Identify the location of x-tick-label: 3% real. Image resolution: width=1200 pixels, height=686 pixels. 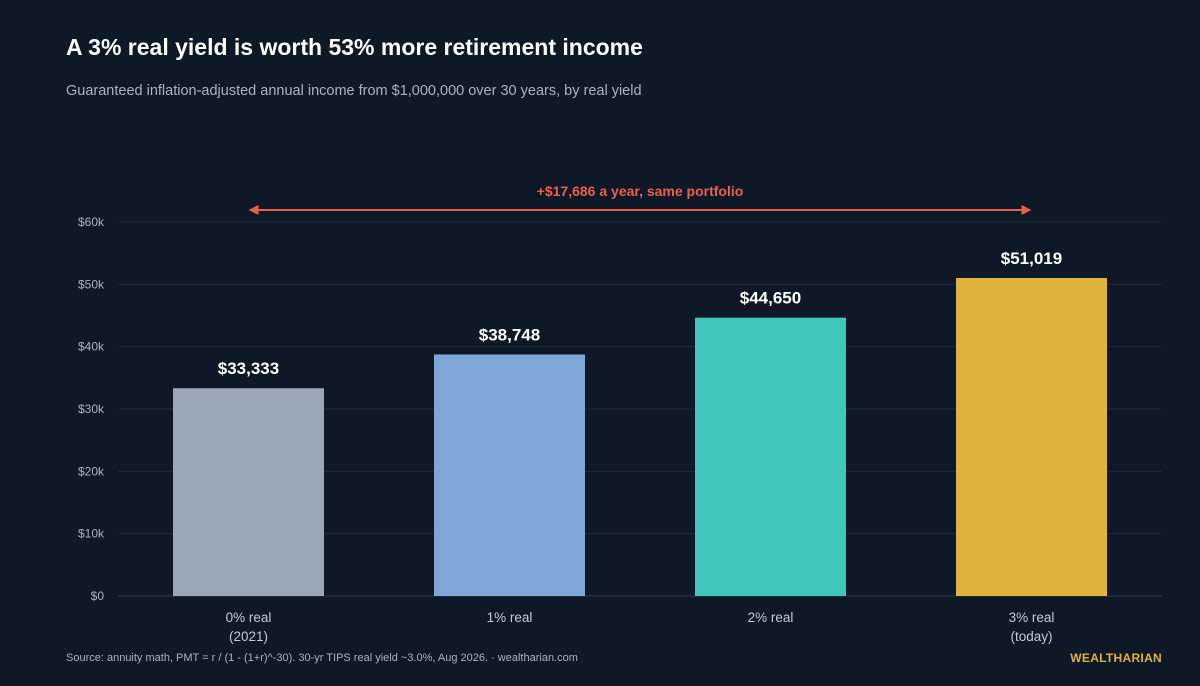
(1032, 617).